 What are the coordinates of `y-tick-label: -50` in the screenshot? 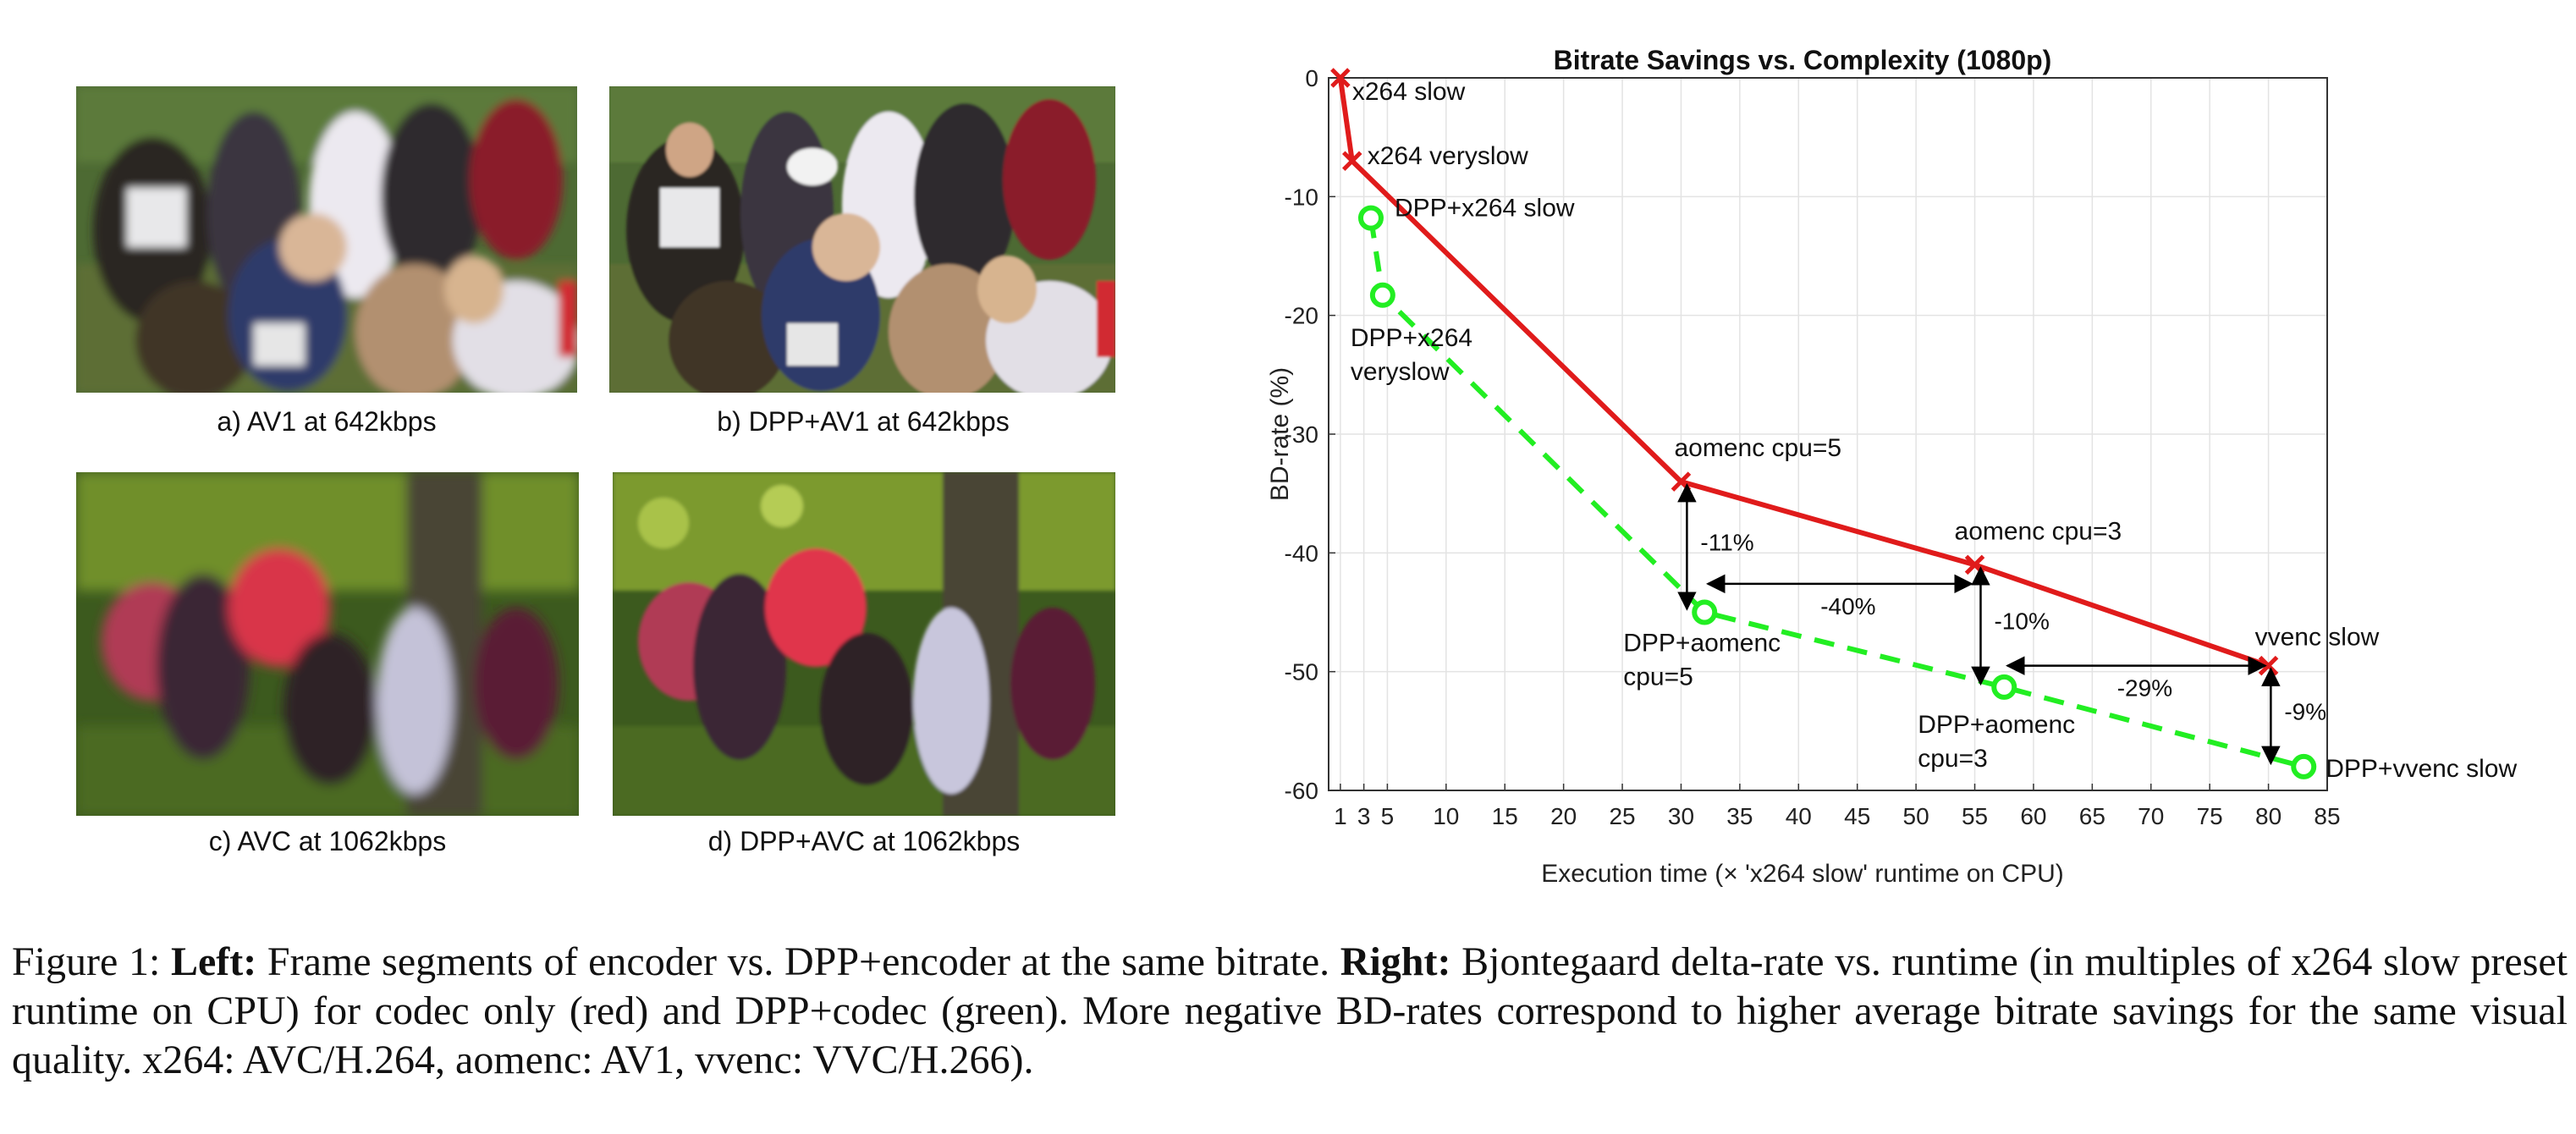 It's located at (1301, 672).